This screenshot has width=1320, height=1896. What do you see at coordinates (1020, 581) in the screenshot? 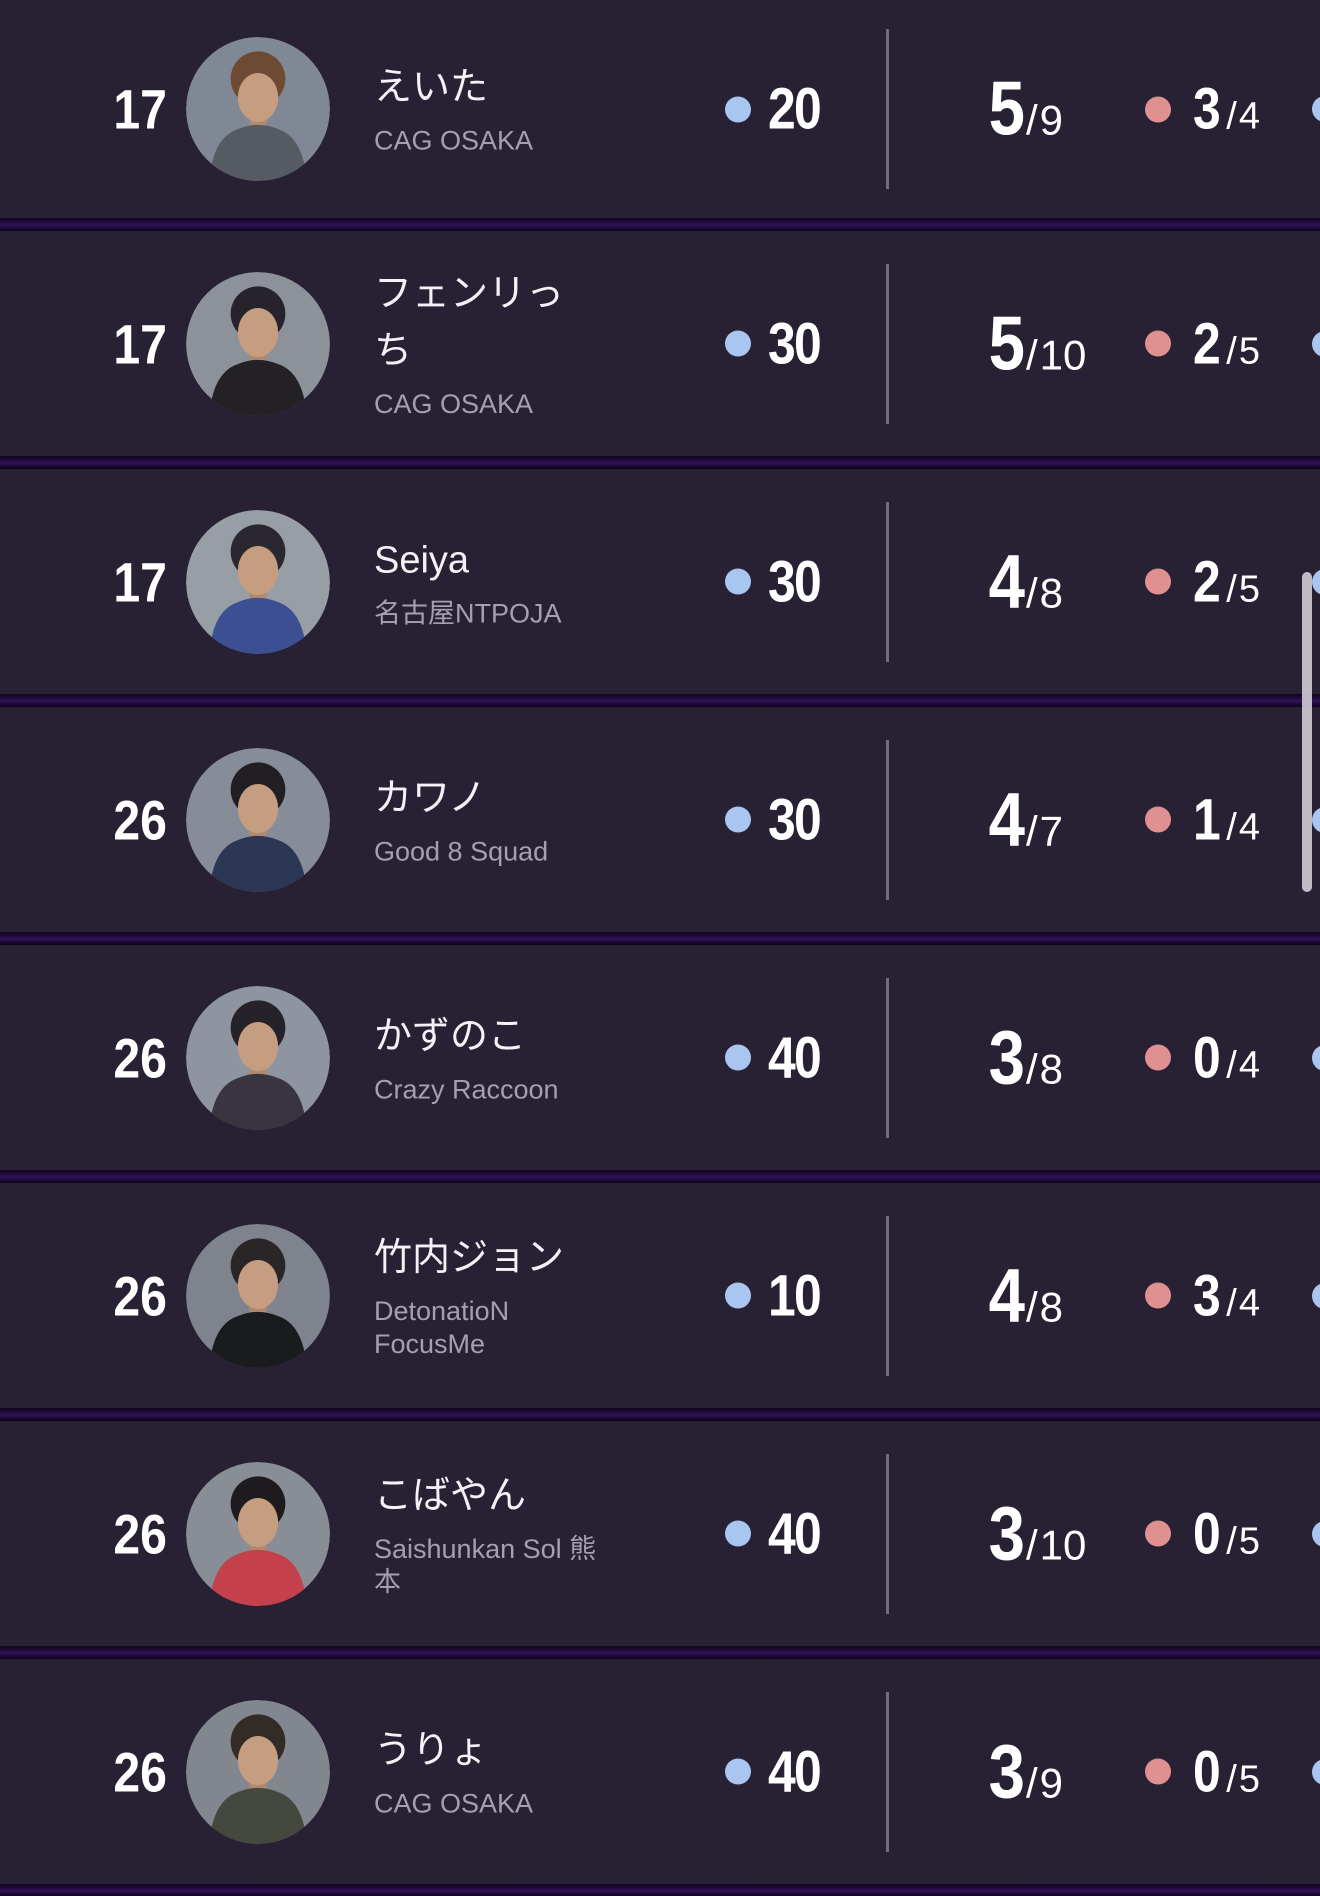
I see `main-score: 4 8` at bounding box center [1020, 581].